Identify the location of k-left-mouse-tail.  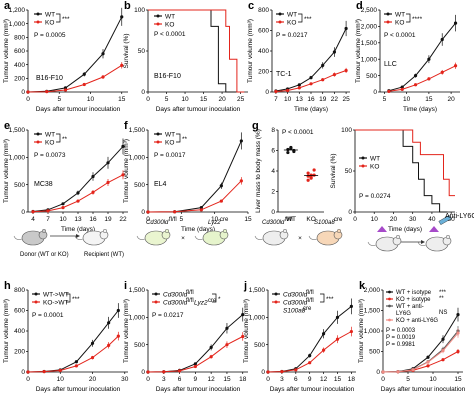
(372, 243).